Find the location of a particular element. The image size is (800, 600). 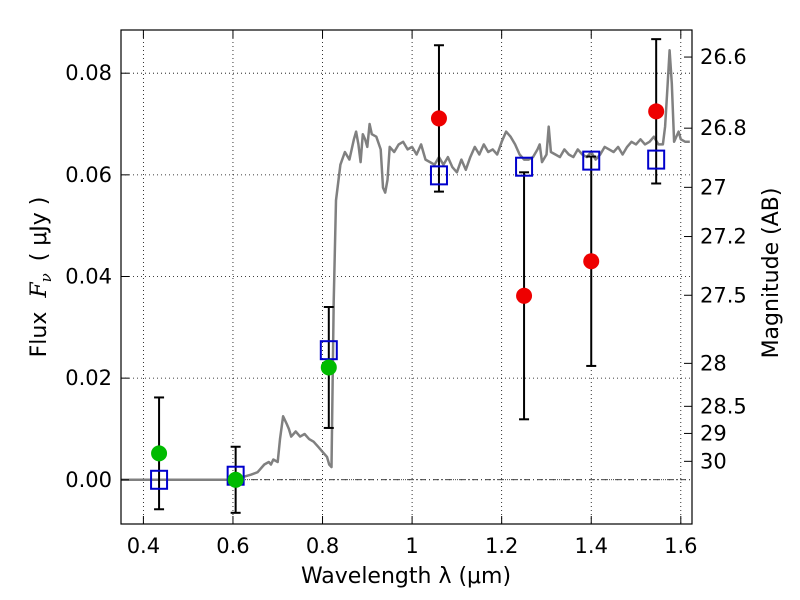

y2-tick-label: 28 is located at coordinates (713, 363).